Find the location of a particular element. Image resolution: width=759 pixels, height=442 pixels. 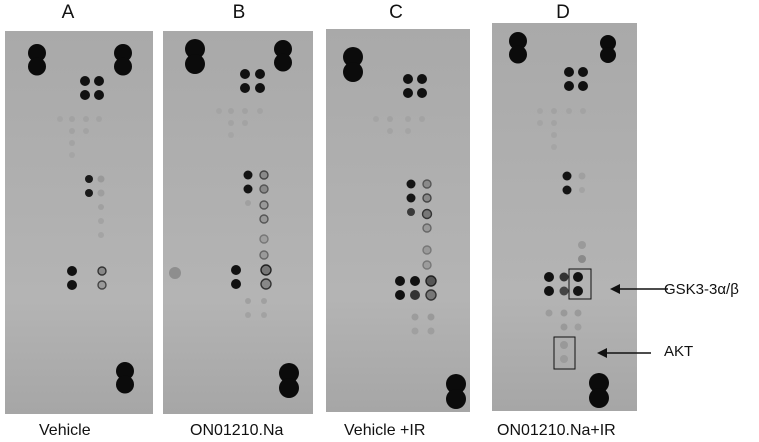

caption-on01210-na-ir: ON01210.Na+IR is located at coordinates (556, 430).